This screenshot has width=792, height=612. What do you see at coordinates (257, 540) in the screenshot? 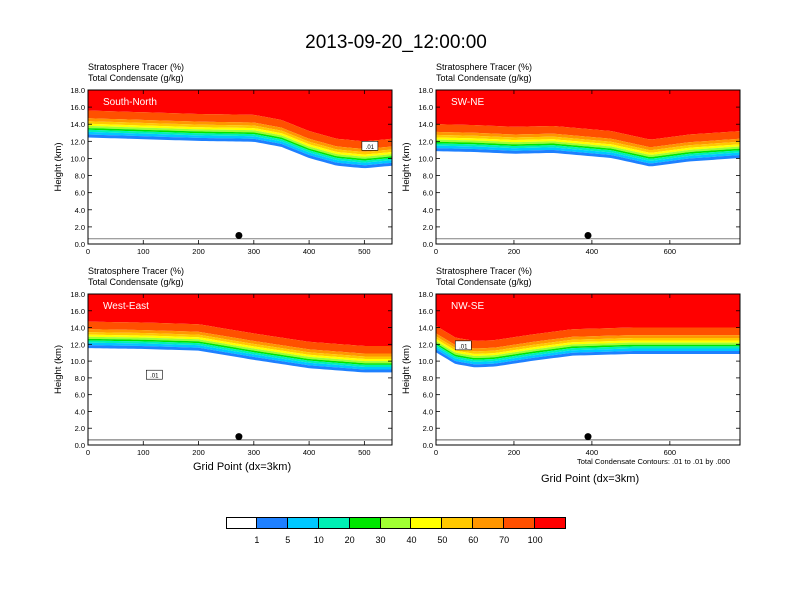
I see `colorbar-label: 1` at bounding box center [257, 540].